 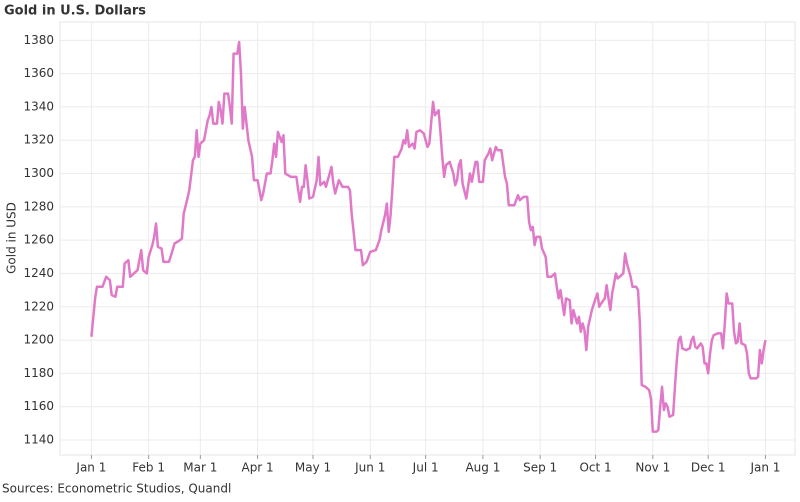 What do you see at coordinates (708, 468) in the screenshot?
I see `x-tick-label: Dec 1` at bounding box center [708, 468].